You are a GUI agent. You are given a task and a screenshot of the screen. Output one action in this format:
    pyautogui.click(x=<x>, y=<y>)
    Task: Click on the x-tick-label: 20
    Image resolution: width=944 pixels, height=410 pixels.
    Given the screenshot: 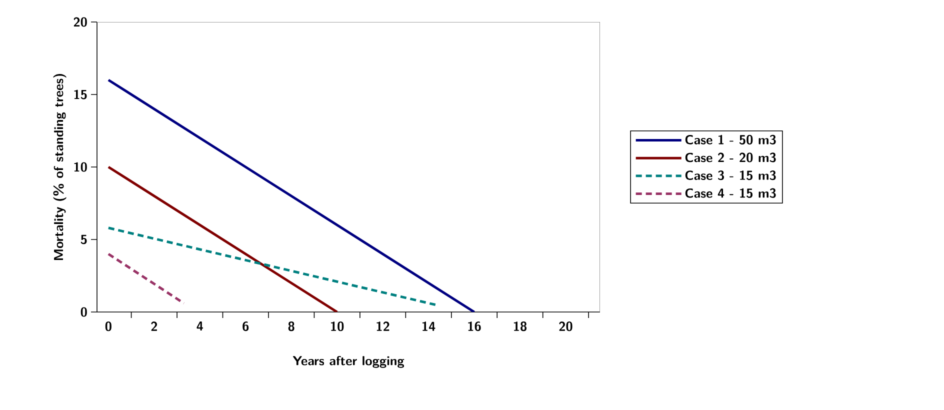 What is the action you would take?
    pyautogui.click(x=565, y=327)
    